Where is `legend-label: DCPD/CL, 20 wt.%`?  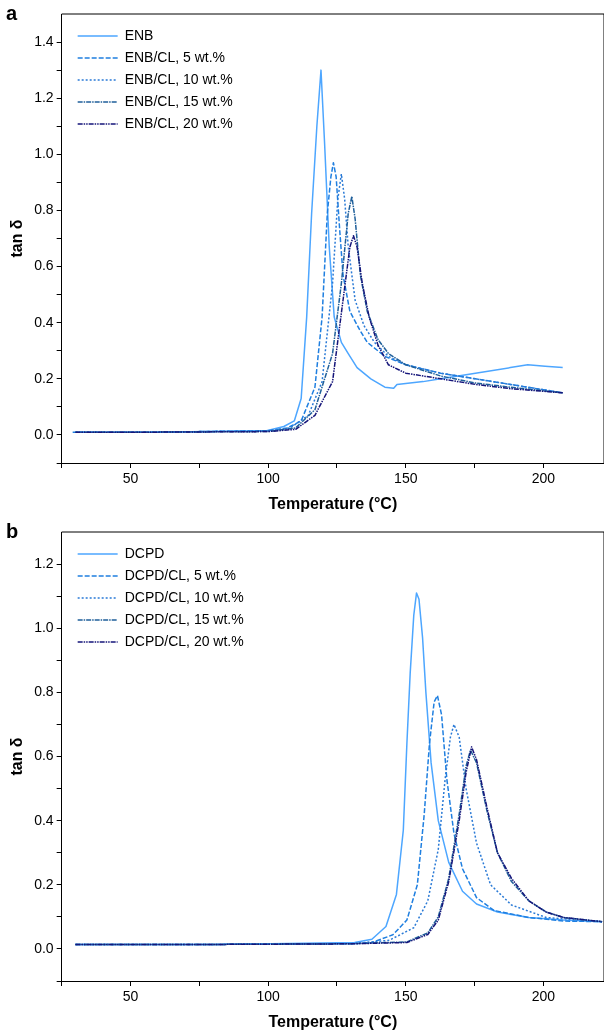
legend-label: DCPD/CL, 20 wt.% is located at coordinates (184, 640).